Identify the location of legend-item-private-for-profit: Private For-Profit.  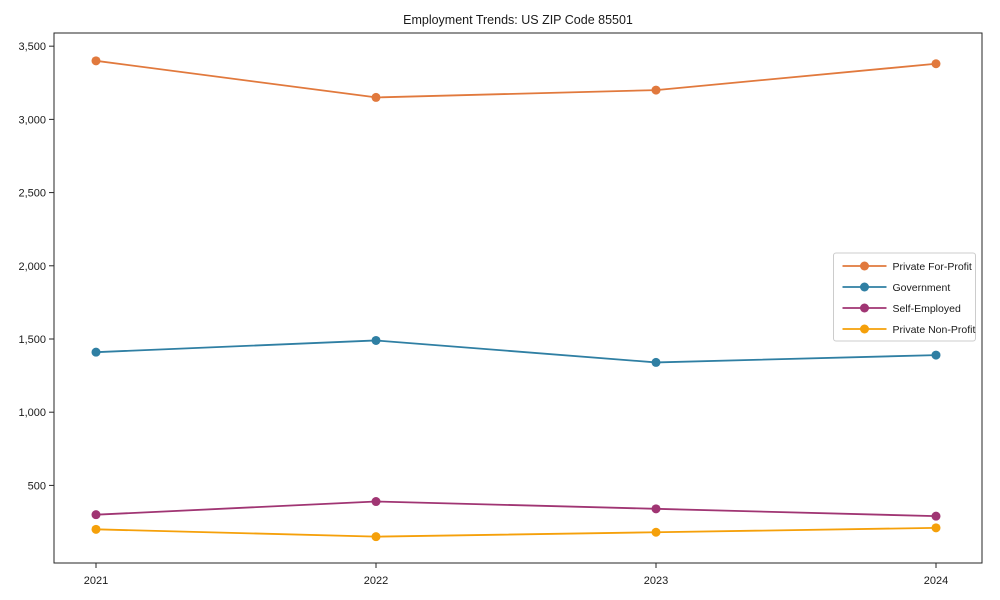
(907, 267).